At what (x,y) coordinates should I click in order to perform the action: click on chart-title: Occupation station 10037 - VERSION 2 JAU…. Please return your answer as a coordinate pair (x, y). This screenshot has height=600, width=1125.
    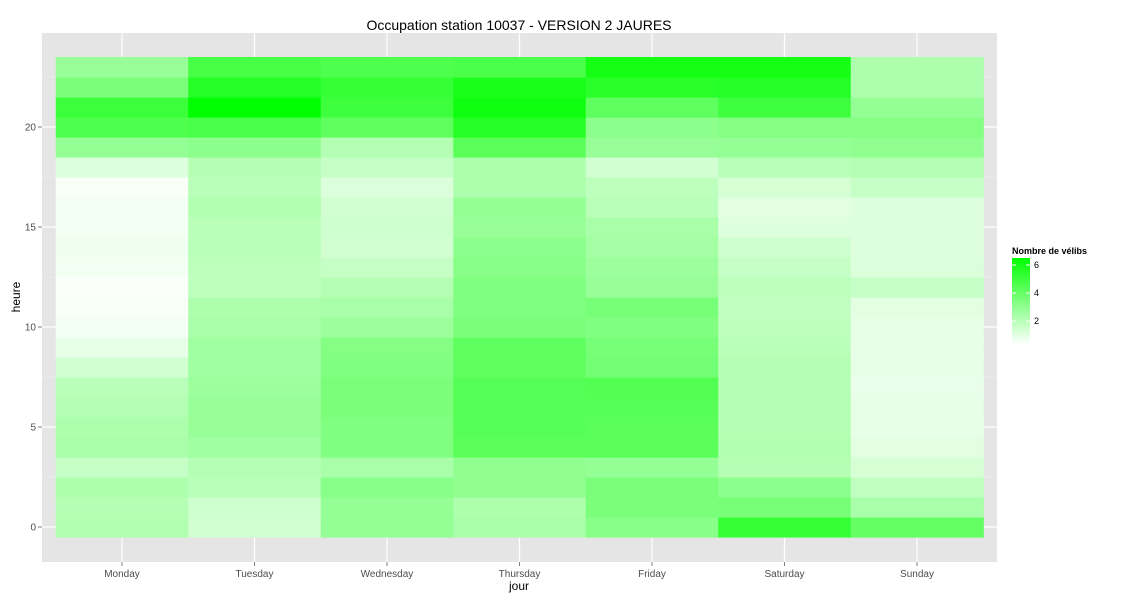
    Looking at the image, I should click on (518, 25).